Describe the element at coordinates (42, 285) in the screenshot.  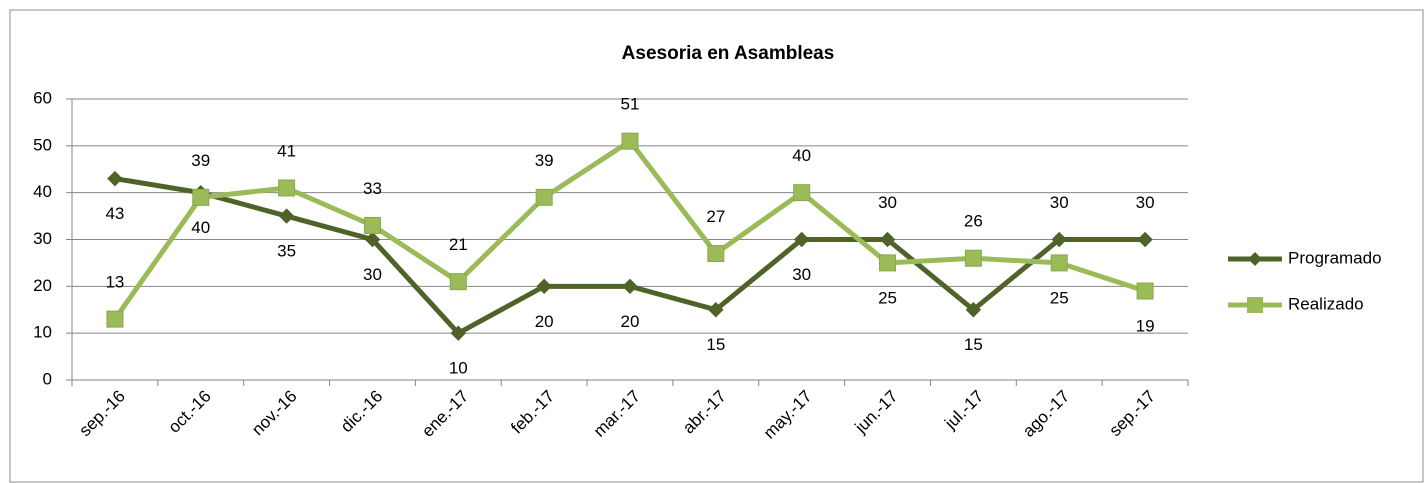
I see `y-tick-label: 20` at that location.